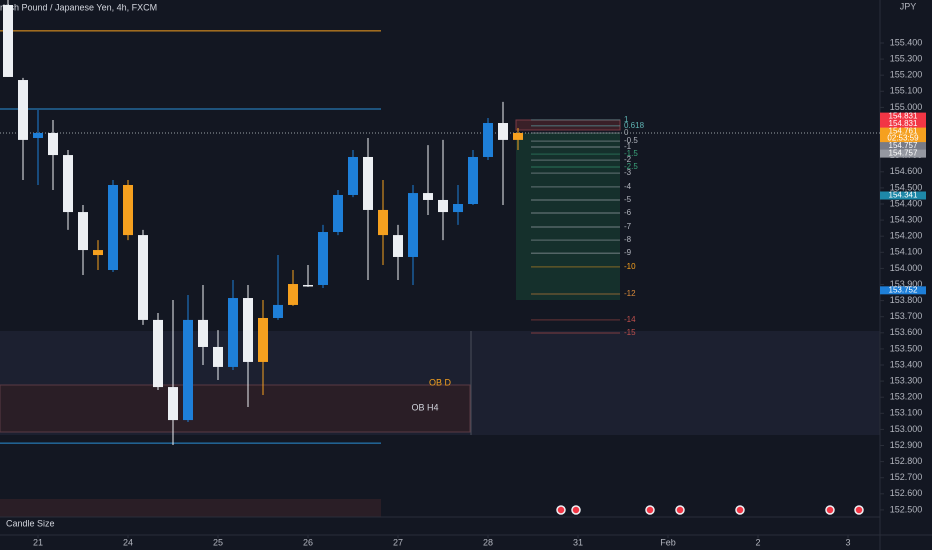 The height and width of the screenshot is (550, 932). I want to click on y-tick-label: 152.700, so click(906, 477).